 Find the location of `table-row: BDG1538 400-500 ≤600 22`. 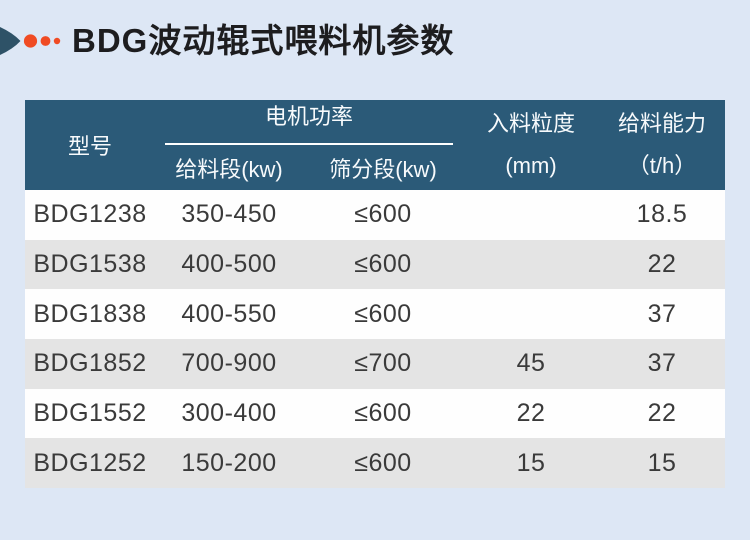

table-row: BDG1538 400-500 ≤600 22 is located at coordinates (375, 264).